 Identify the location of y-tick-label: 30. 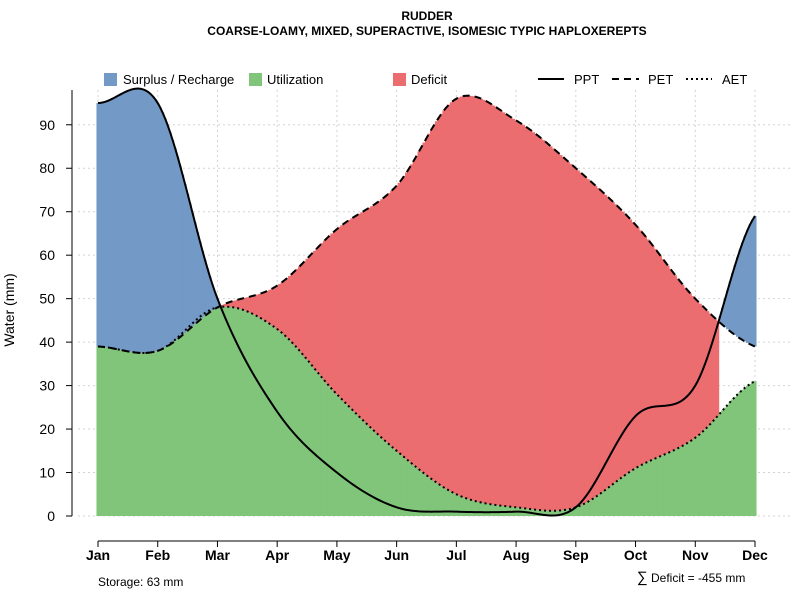
(47, 386).